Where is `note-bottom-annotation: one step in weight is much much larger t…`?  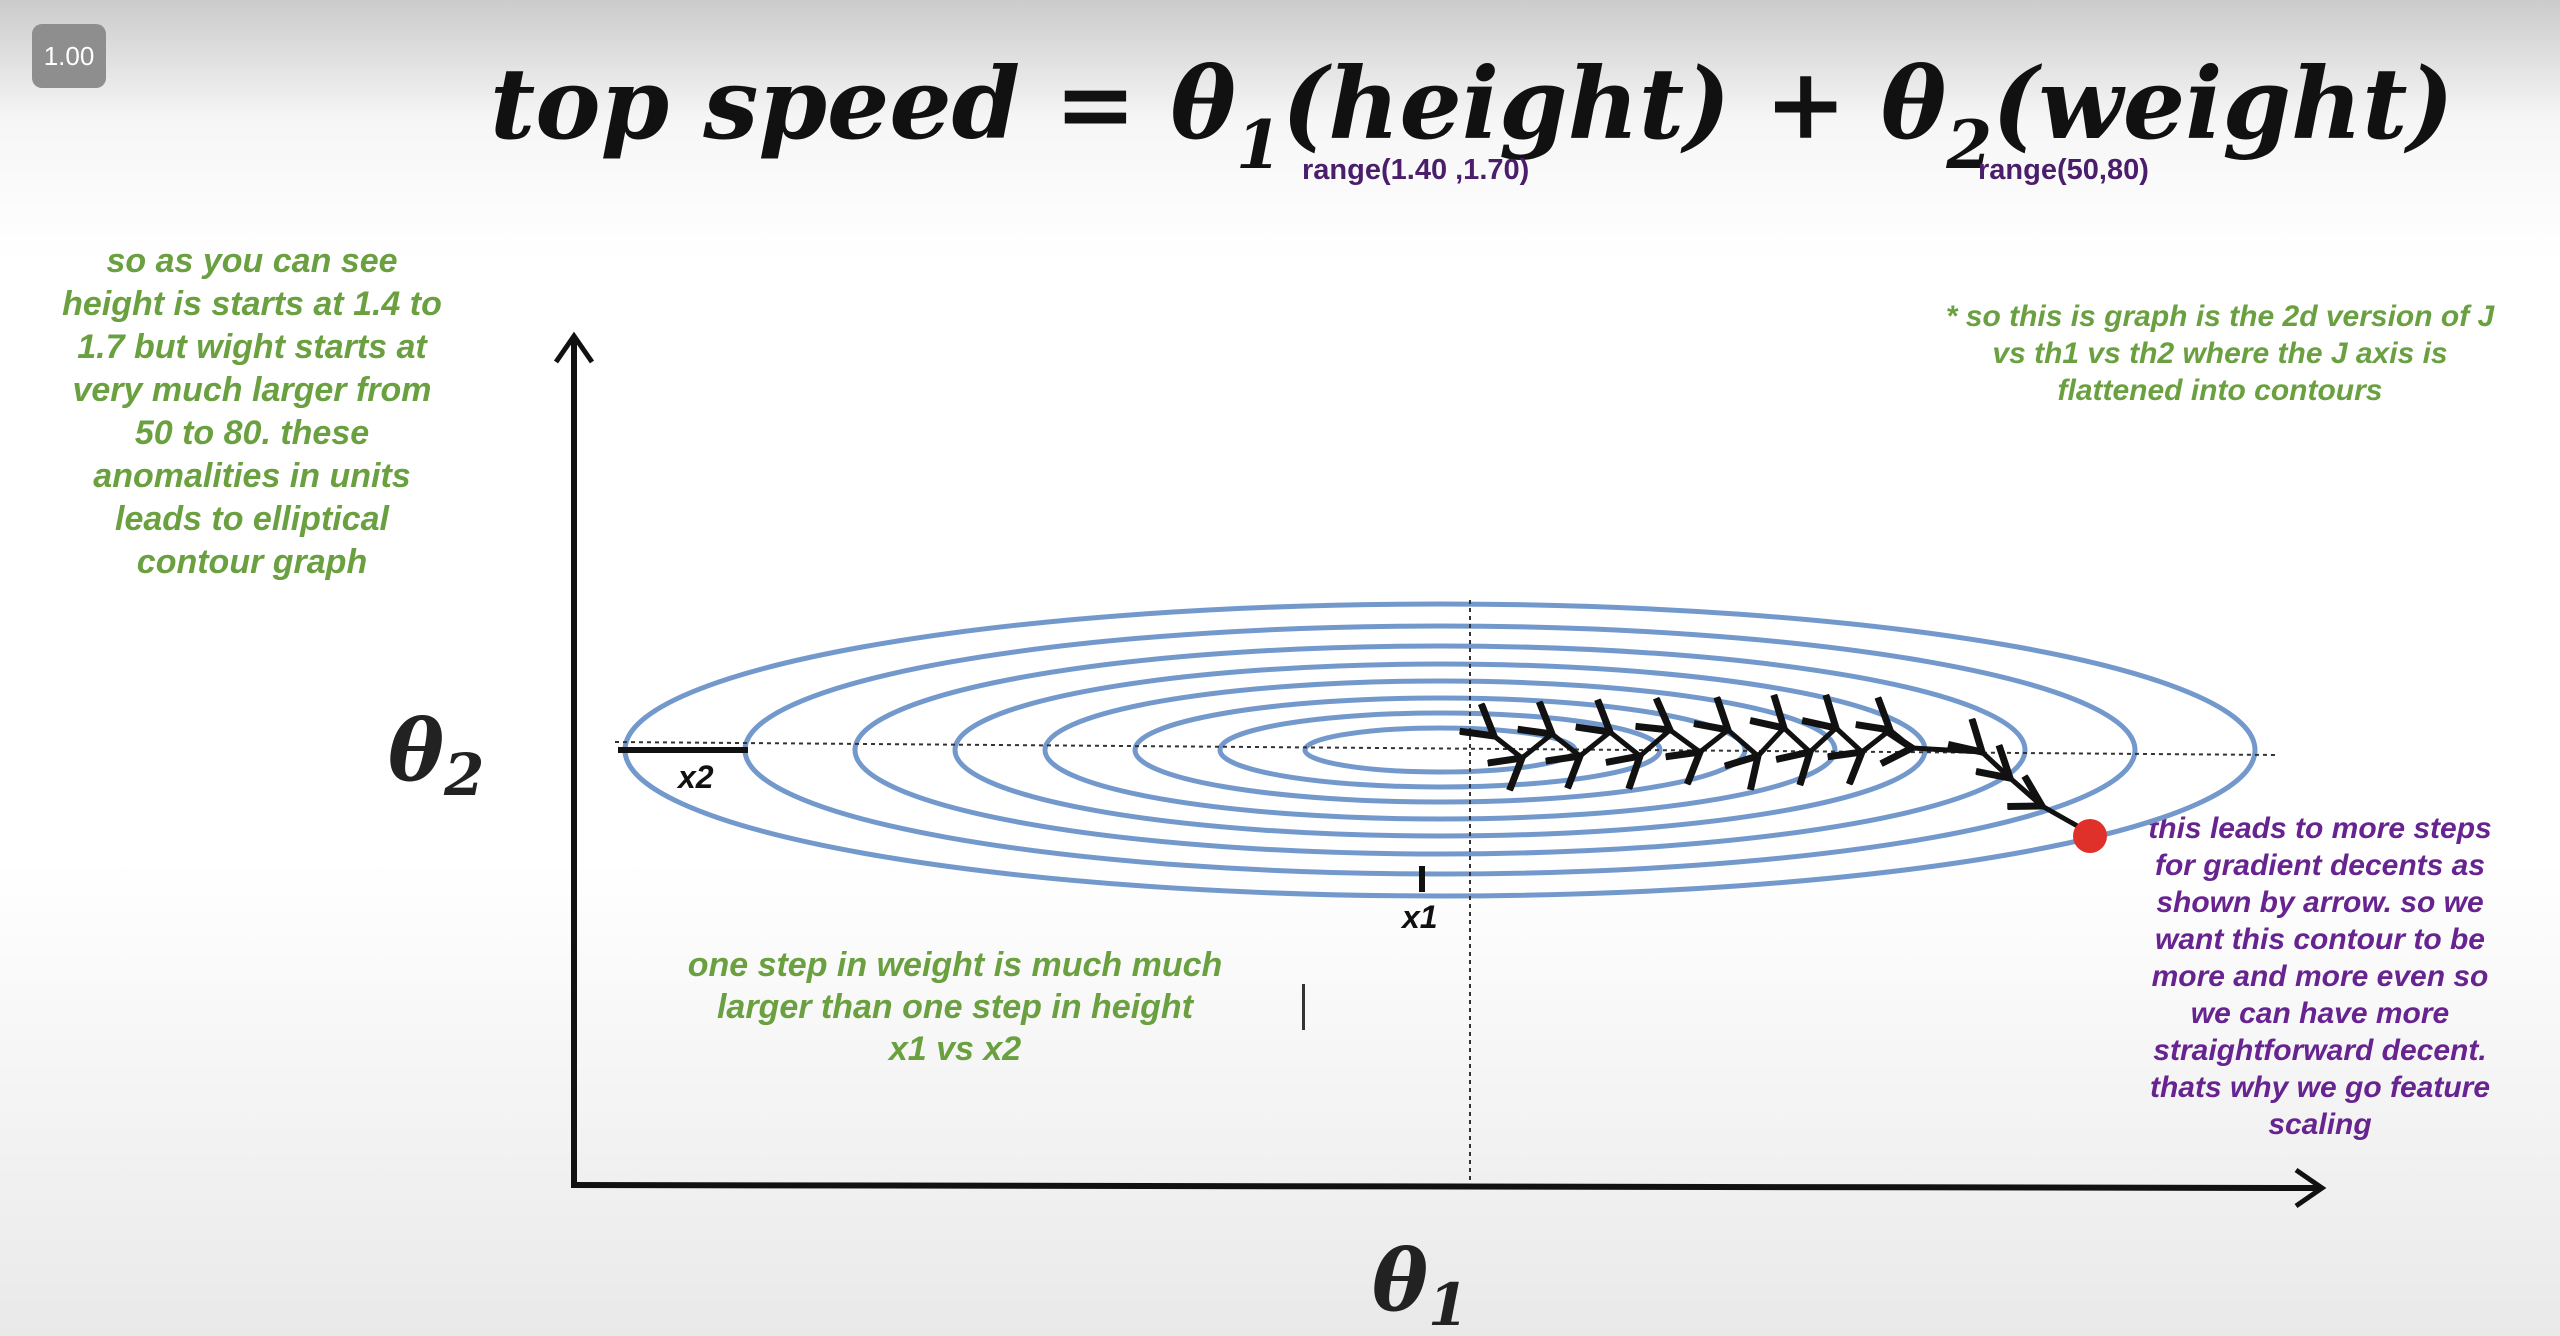
note-bottom-annotation: one step in weight is much much larger t… is located at coordinates (955, 1007).